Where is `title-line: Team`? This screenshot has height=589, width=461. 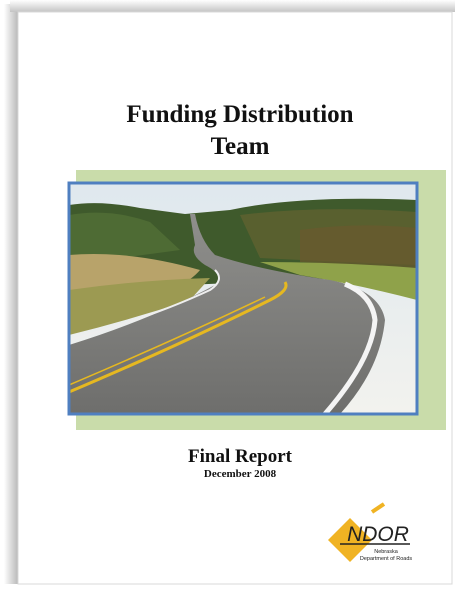 title-line: Team is located at coordinates (240, 146).